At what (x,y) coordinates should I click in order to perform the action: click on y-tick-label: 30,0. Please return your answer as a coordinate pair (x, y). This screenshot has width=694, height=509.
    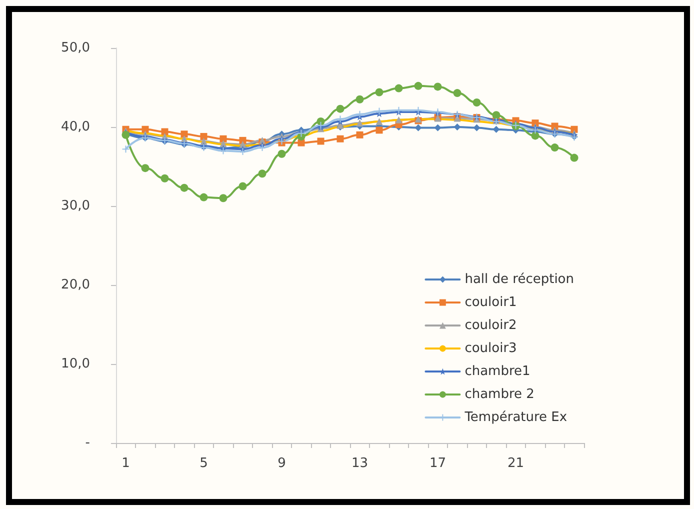
    Looking at the image, I should click on (75, 206).